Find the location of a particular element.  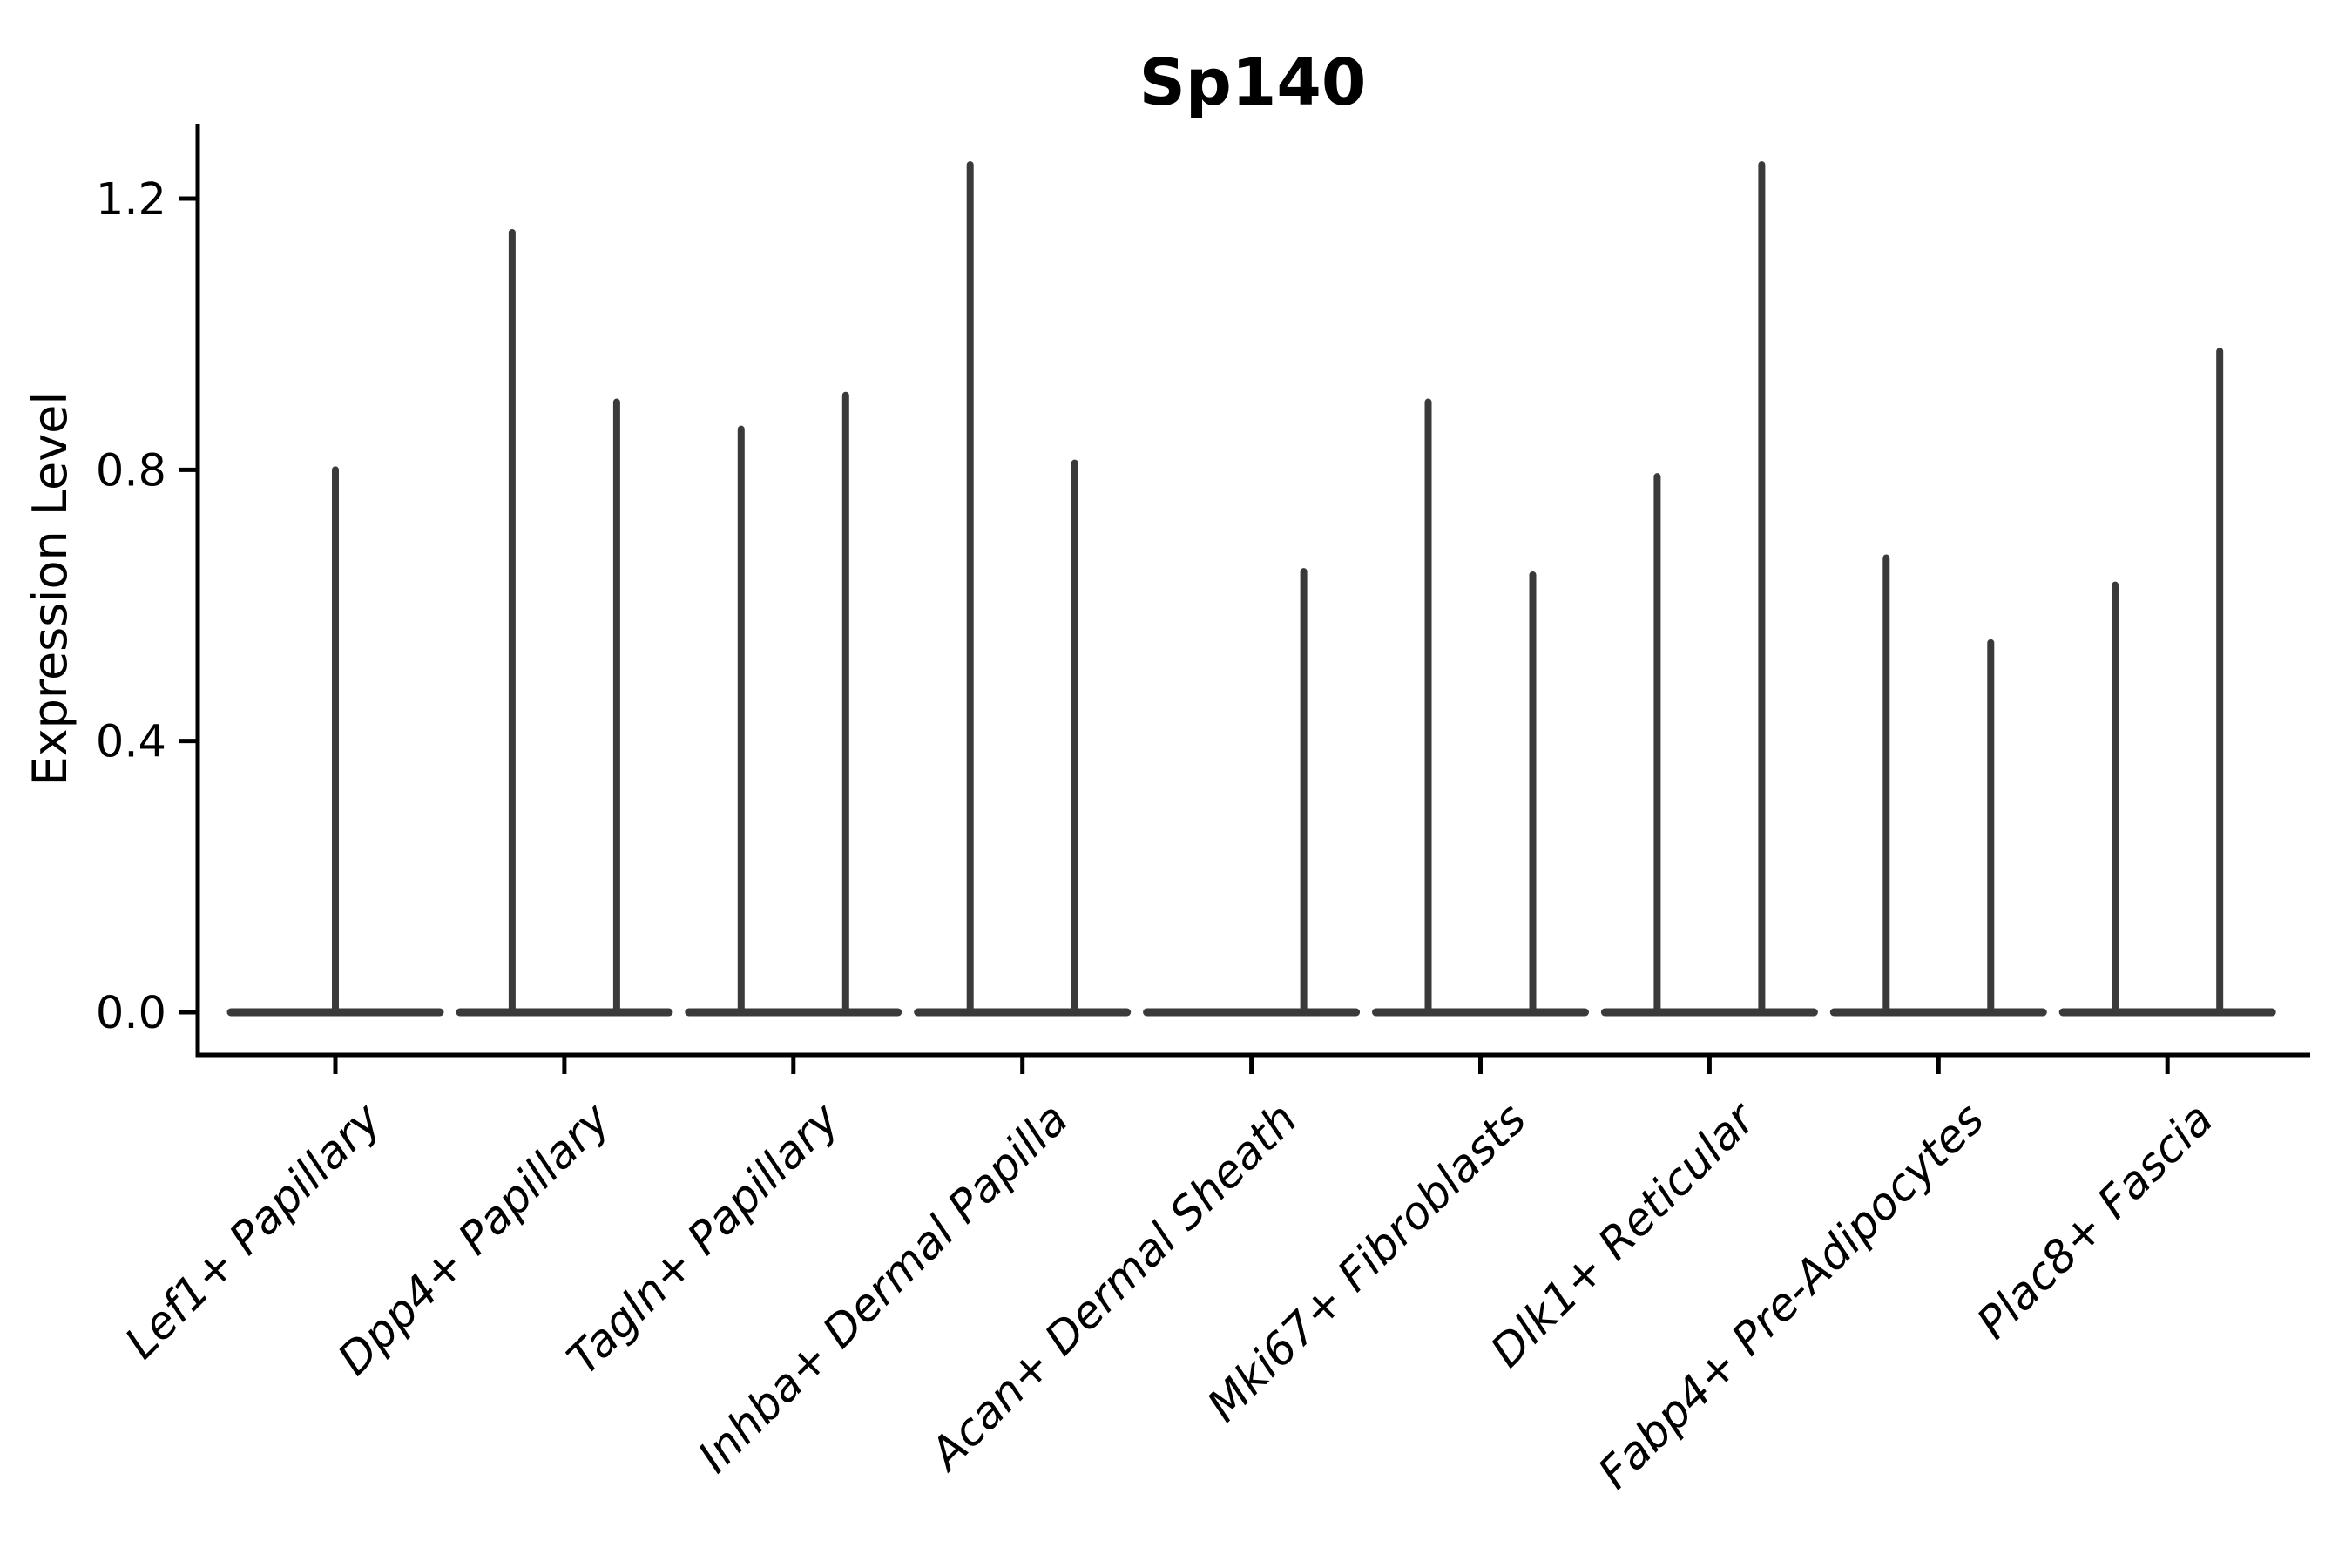

x-tick-label: Acan+ Dermal Sheath is located at coordinates (1113, 1287).